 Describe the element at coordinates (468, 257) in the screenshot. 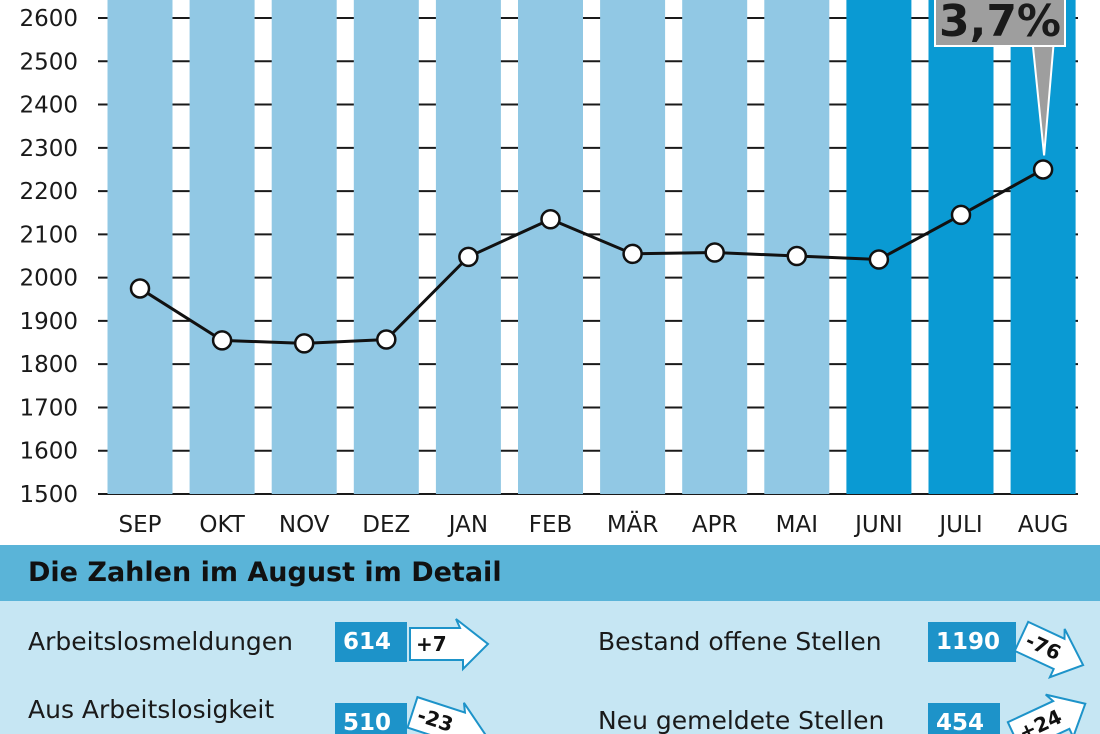

I see `data-point-jan` at that location.